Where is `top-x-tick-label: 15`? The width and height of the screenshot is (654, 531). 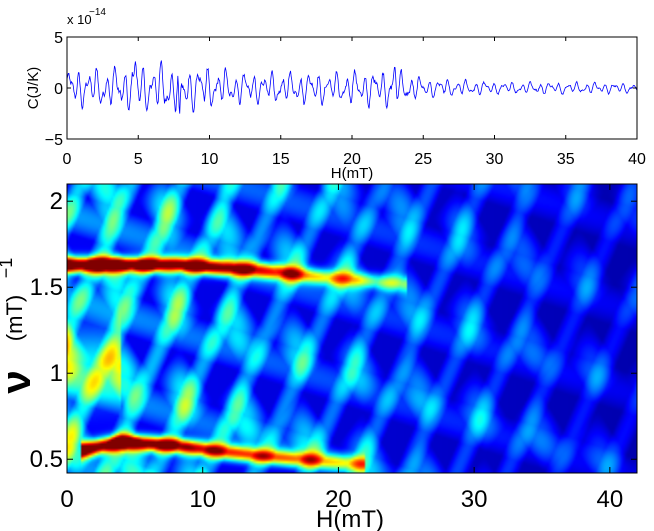 top-x-tick-label: 15 is located at coordinates (281, 159).